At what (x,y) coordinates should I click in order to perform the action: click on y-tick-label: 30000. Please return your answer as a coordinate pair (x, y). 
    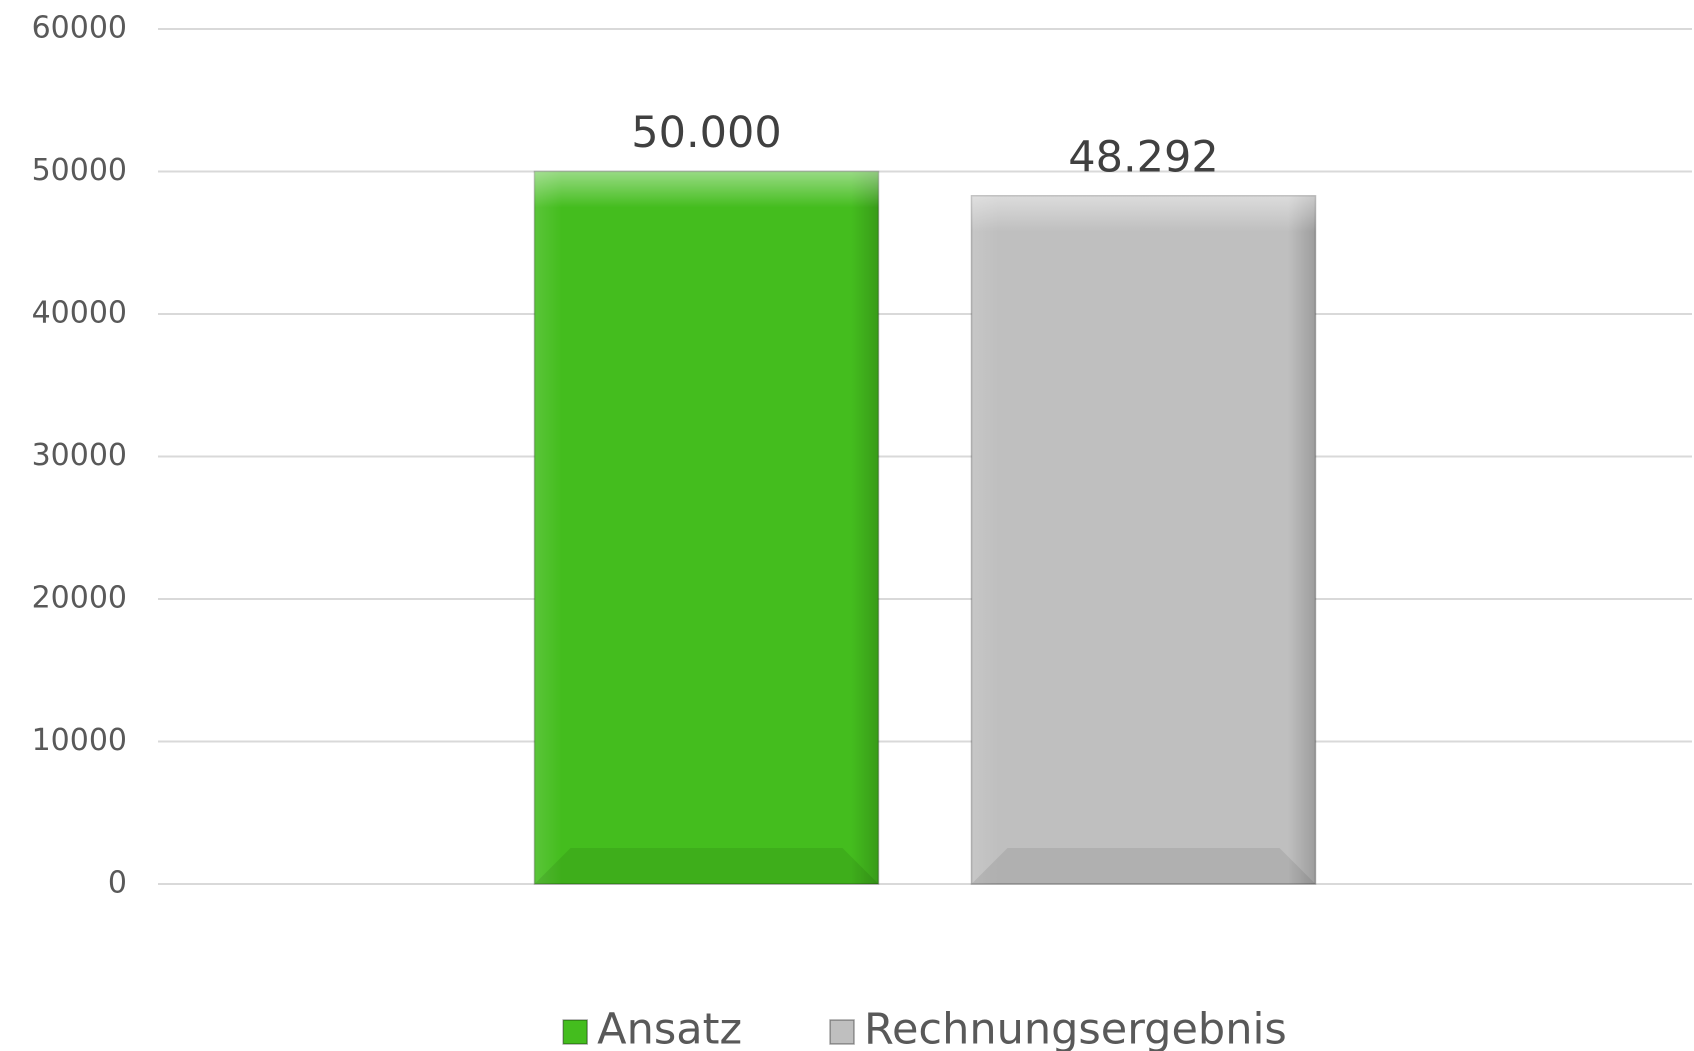
    Looking at the image, I should click on (79, 455).